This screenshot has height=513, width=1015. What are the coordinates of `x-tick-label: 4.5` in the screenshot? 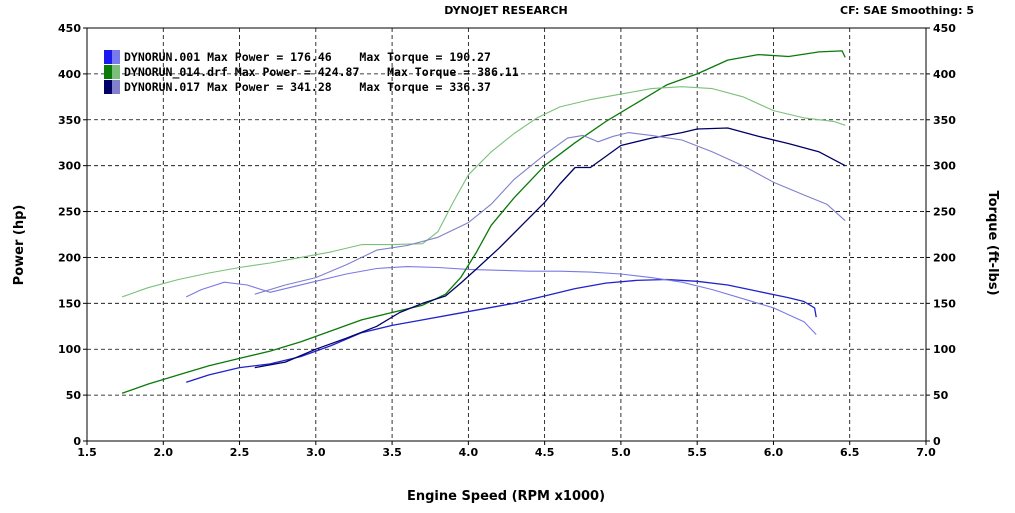 It's located at (545, 452).